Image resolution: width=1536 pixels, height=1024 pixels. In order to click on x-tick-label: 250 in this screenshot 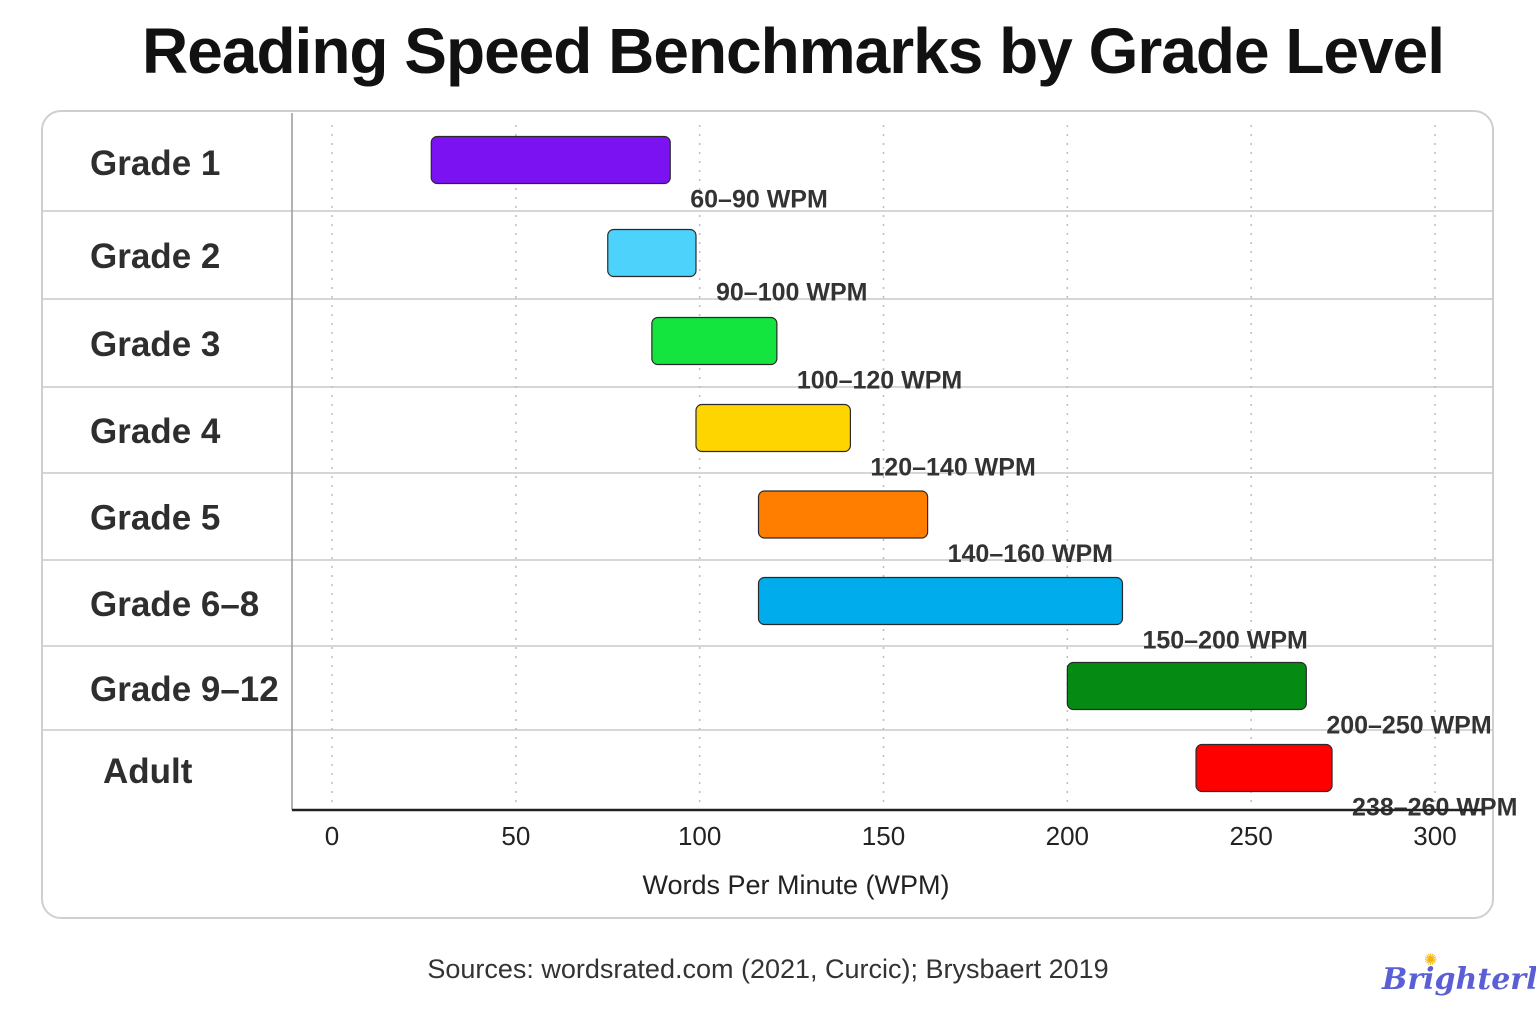, I will do `click(1250, 836)`.